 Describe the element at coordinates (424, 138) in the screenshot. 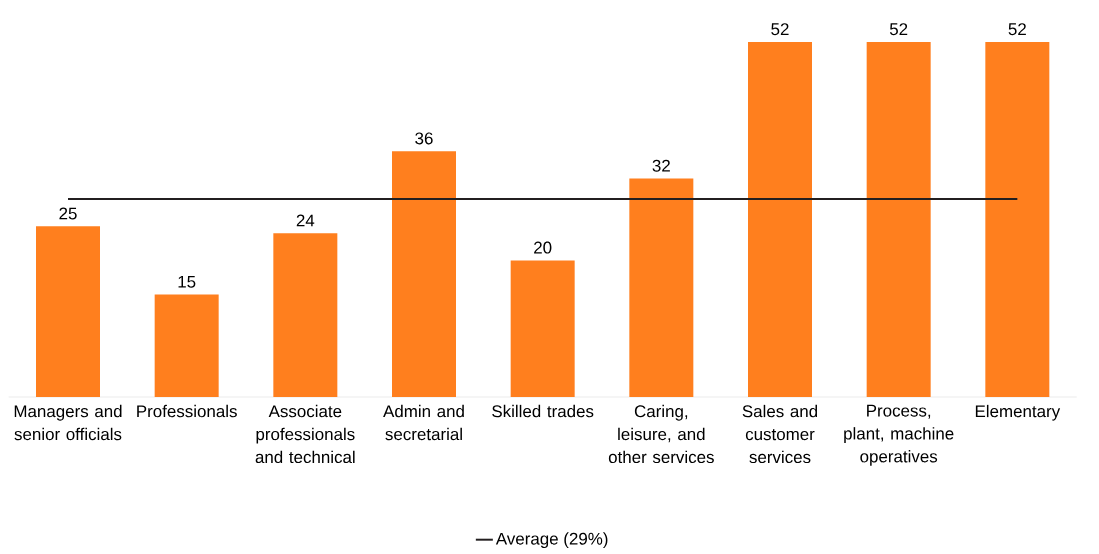

I see `data-label: 36` at that location.